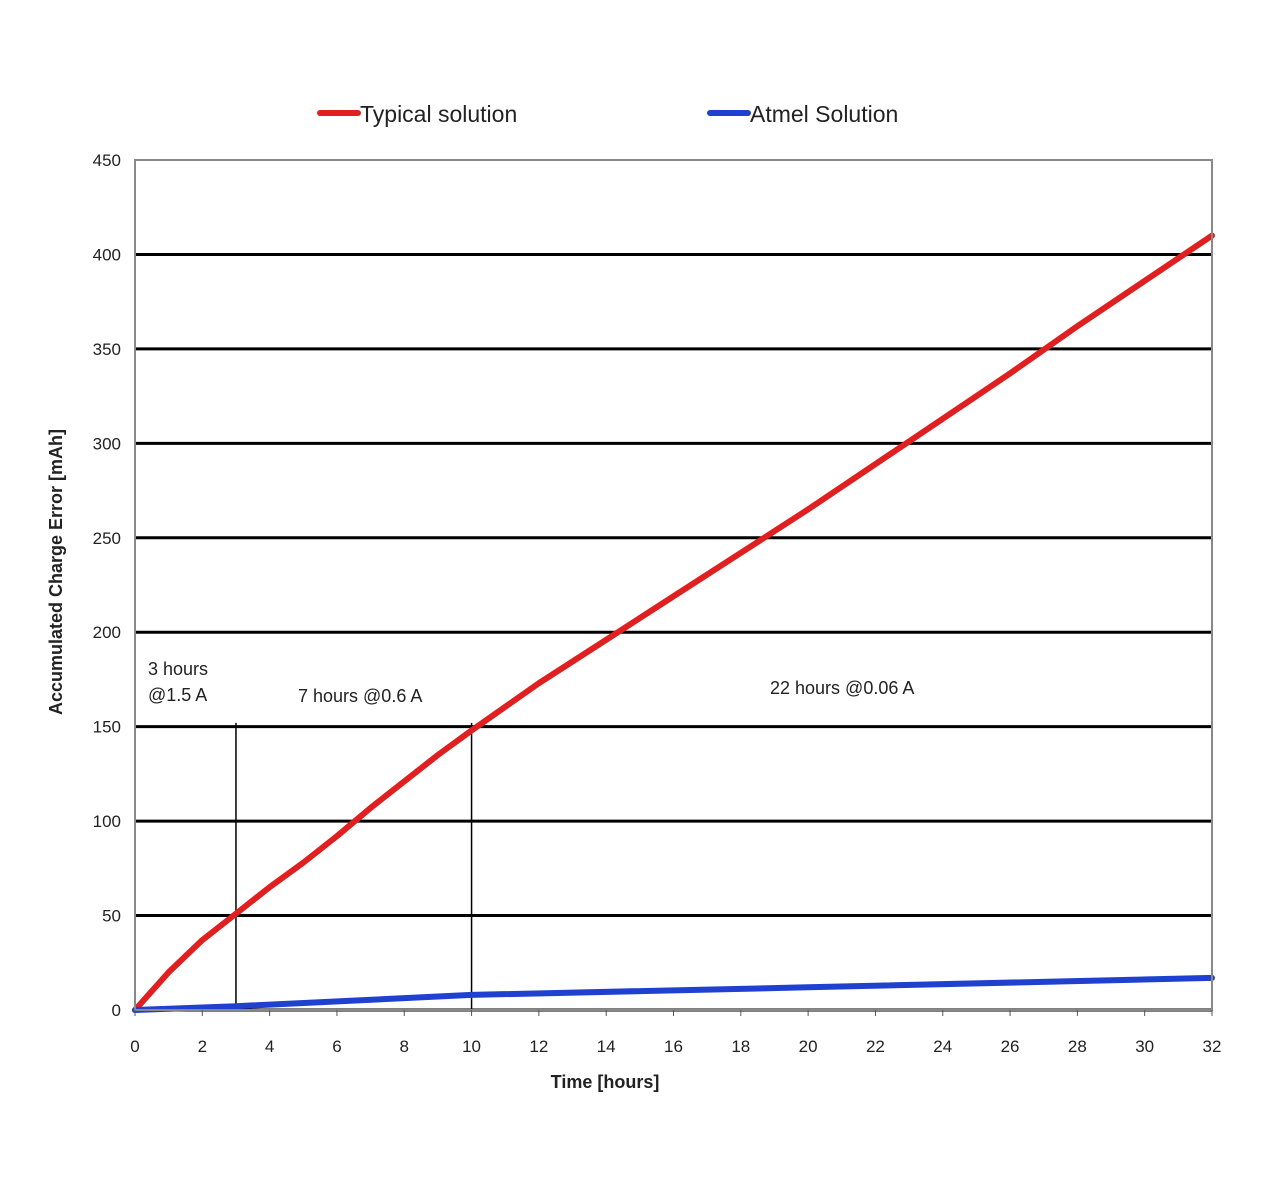 This screenshot has height=1190, width=1280. I want to click on y-tick-label: 300, so click(107, 443).